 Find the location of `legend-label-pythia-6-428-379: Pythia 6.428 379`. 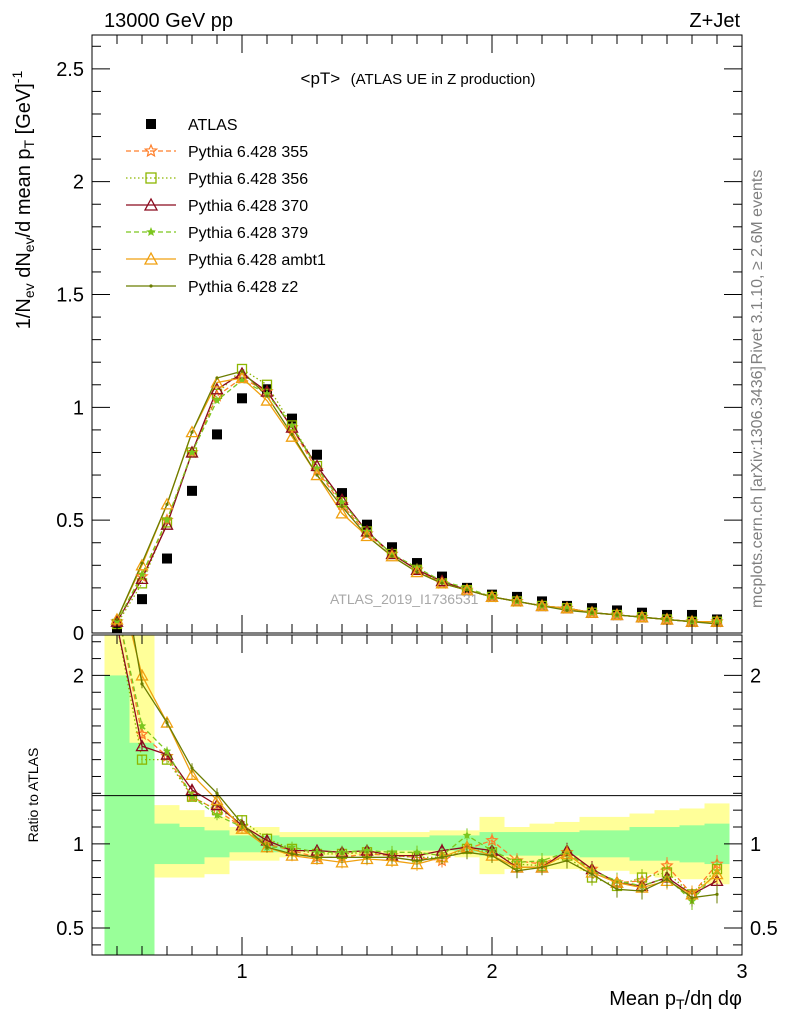

legend-label-pythia-6-428-379: Pythia 6.428 379 is located at coordinates (248, 233).